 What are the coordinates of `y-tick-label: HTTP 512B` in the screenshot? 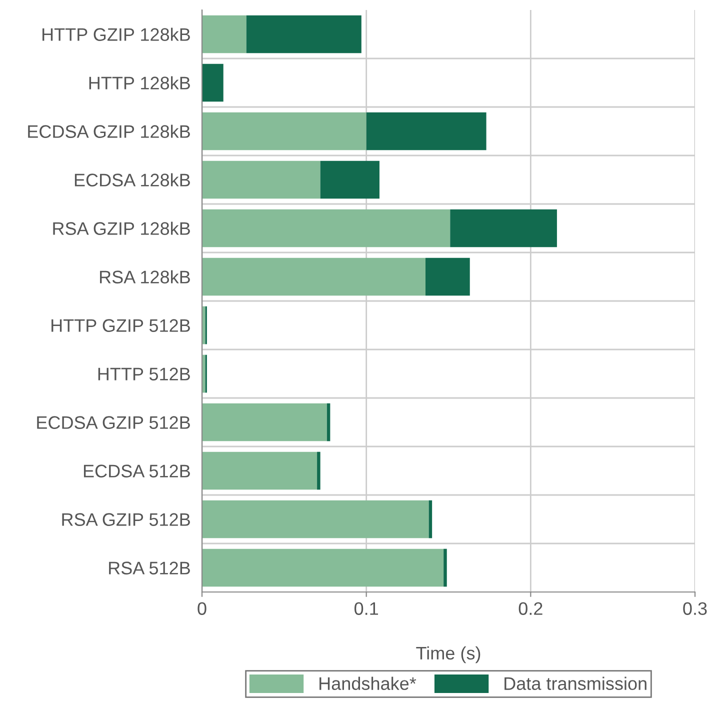 It's located at (144, 374).